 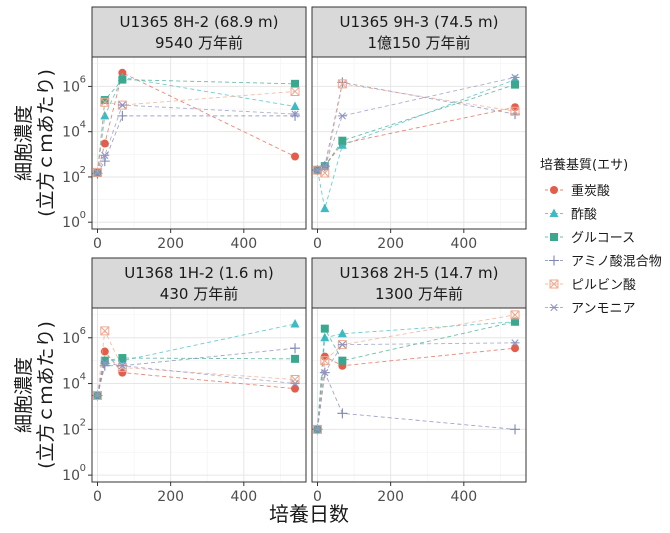 I want to click on y-axis-title-row-1: 細胞濃度 (立方ｃｍあたり), so click(x=35, y=143).